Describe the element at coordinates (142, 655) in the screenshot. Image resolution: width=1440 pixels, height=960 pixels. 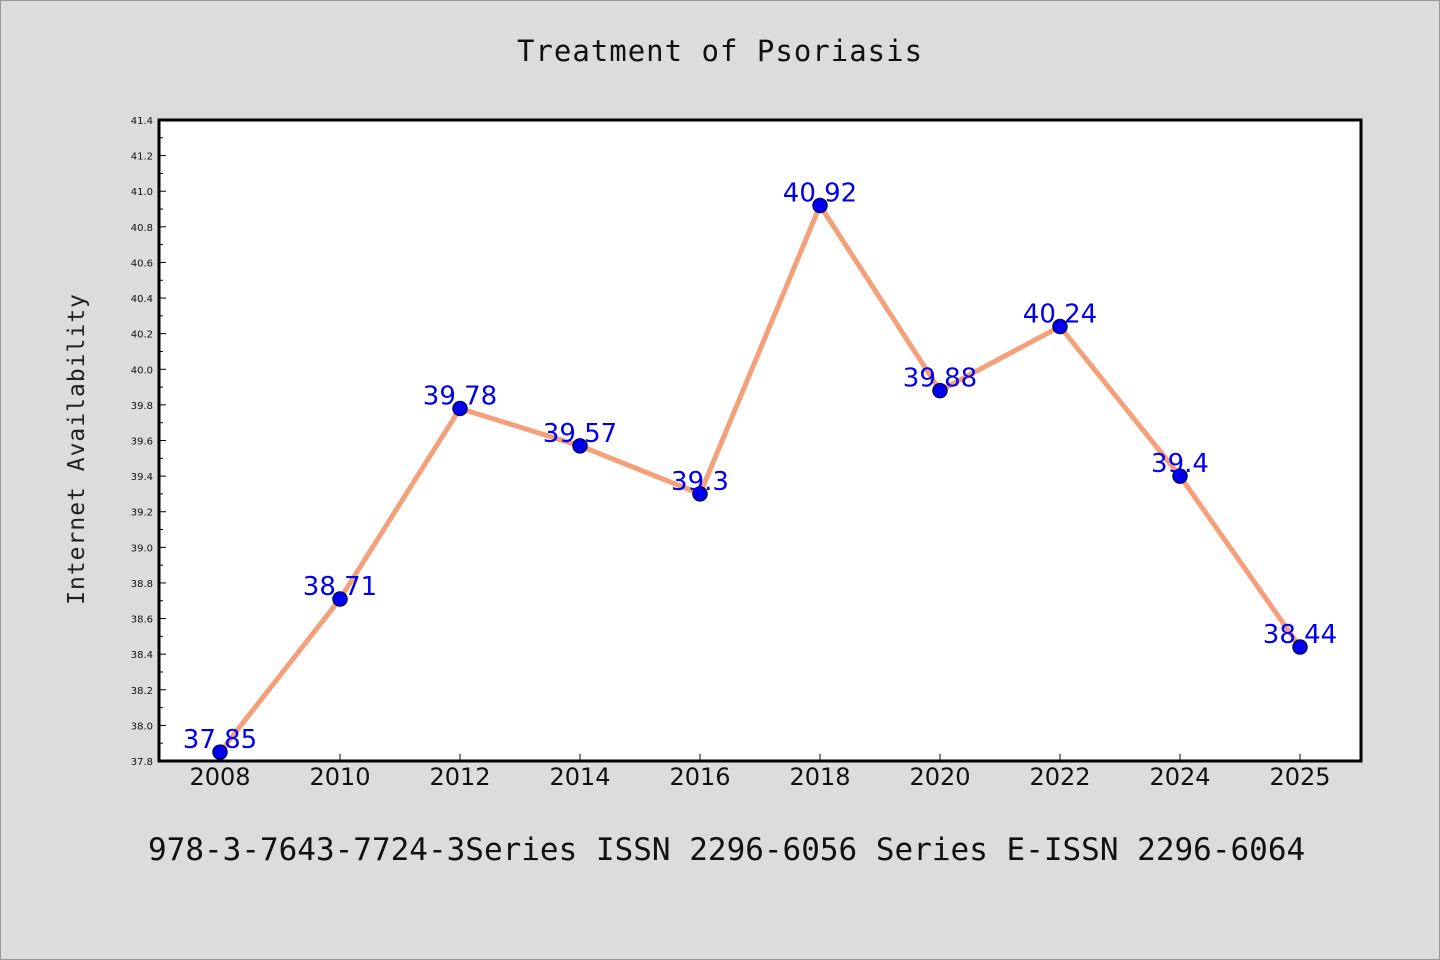
I see `y-tick-label: 38.4` at that location.